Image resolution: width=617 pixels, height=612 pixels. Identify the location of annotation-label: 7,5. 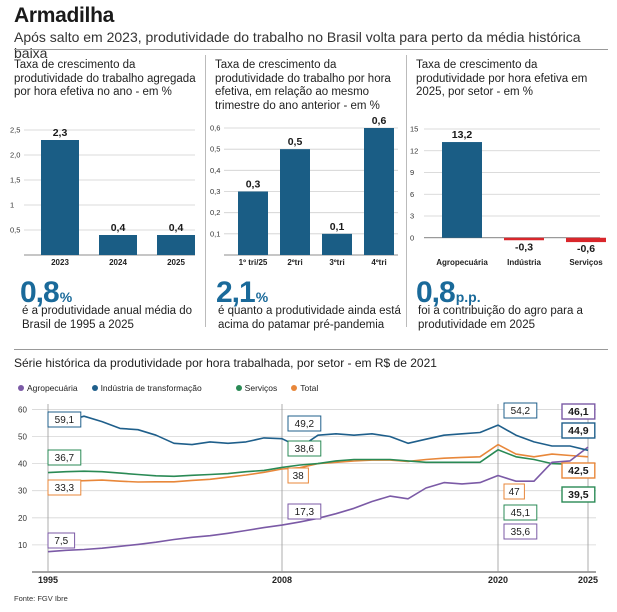
(61, 541).